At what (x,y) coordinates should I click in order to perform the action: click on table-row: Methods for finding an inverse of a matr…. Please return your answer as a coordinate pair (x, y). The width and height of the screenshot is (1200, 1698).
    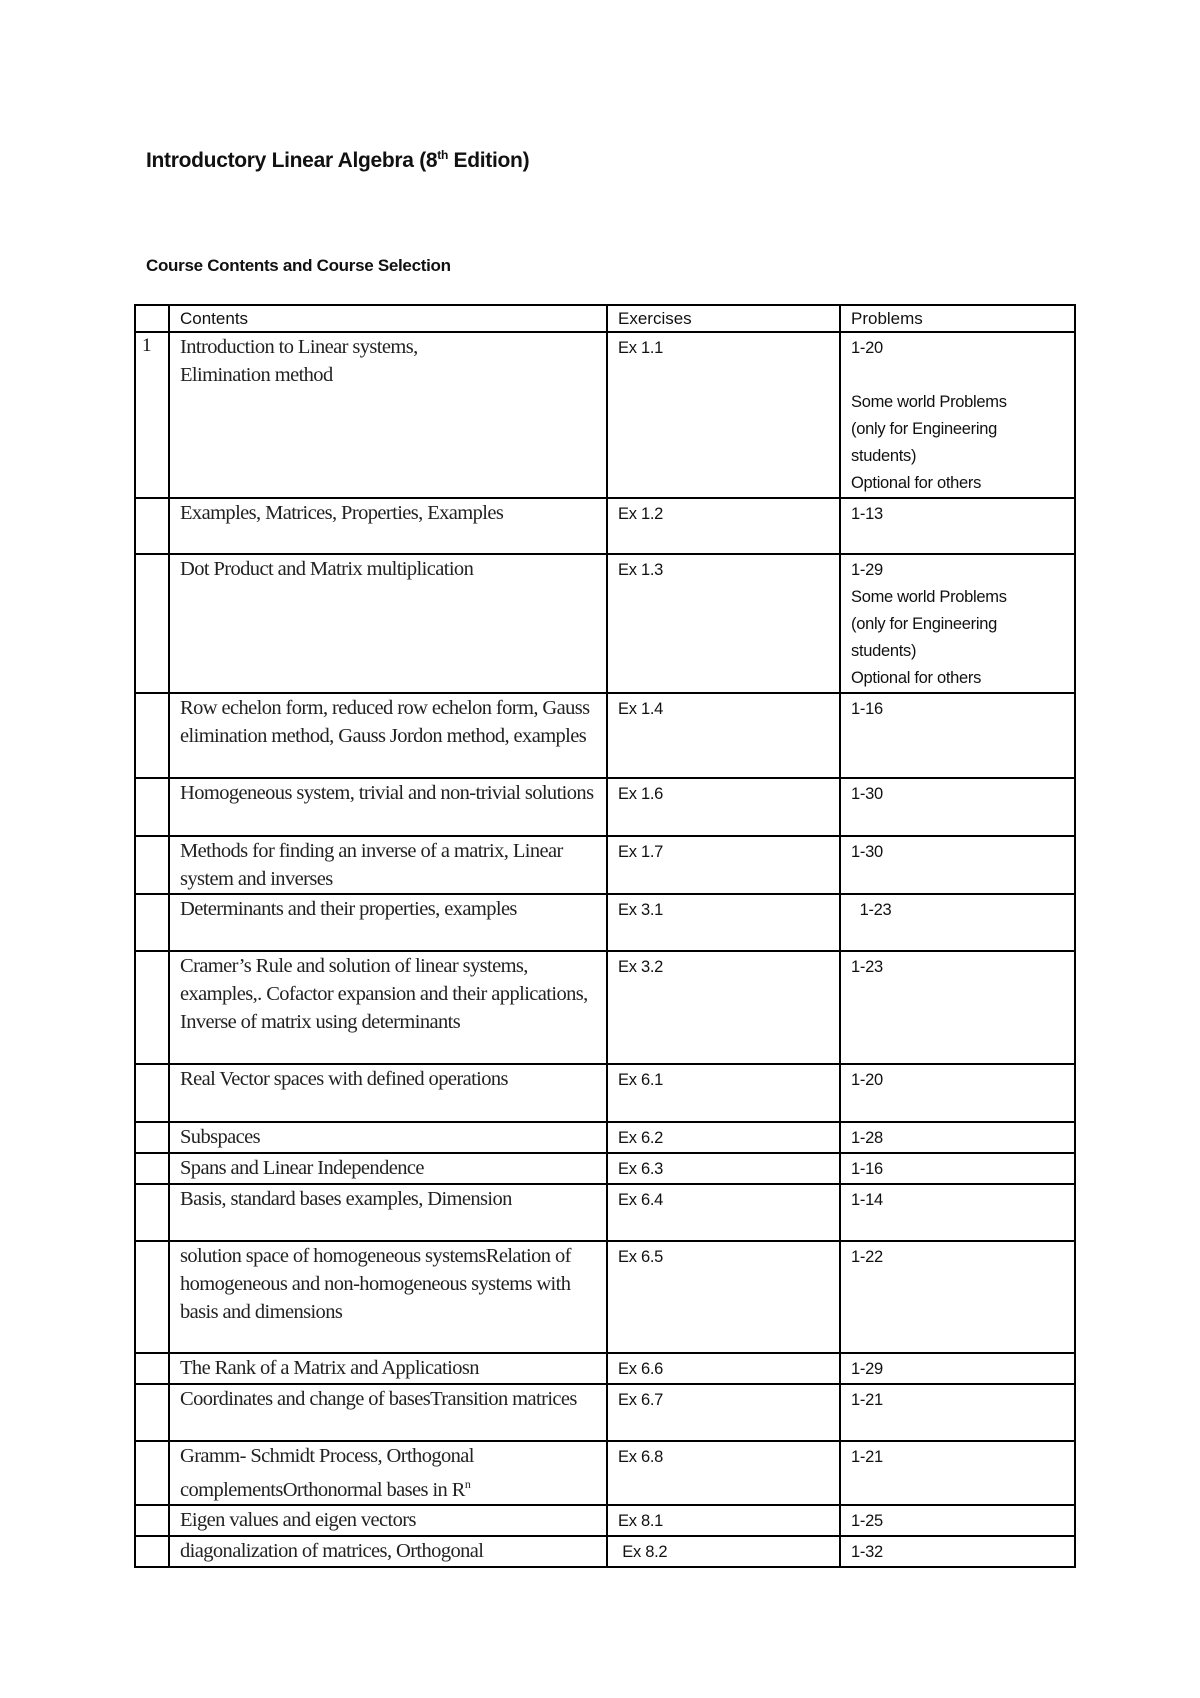
    Looking at the image, I should click on (605, 865).